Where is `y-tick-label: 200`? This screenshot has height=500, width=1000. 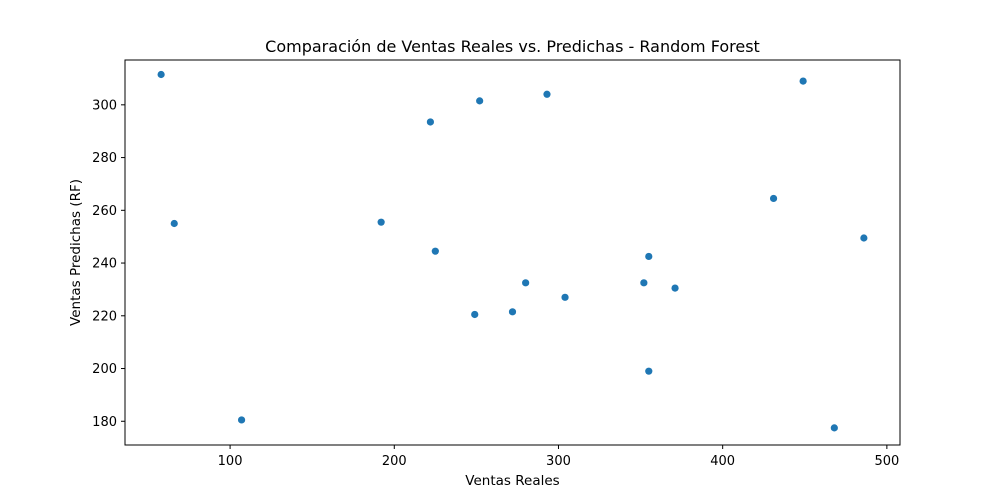
y-tick-label: 200 is located at coordinates (104, 369).